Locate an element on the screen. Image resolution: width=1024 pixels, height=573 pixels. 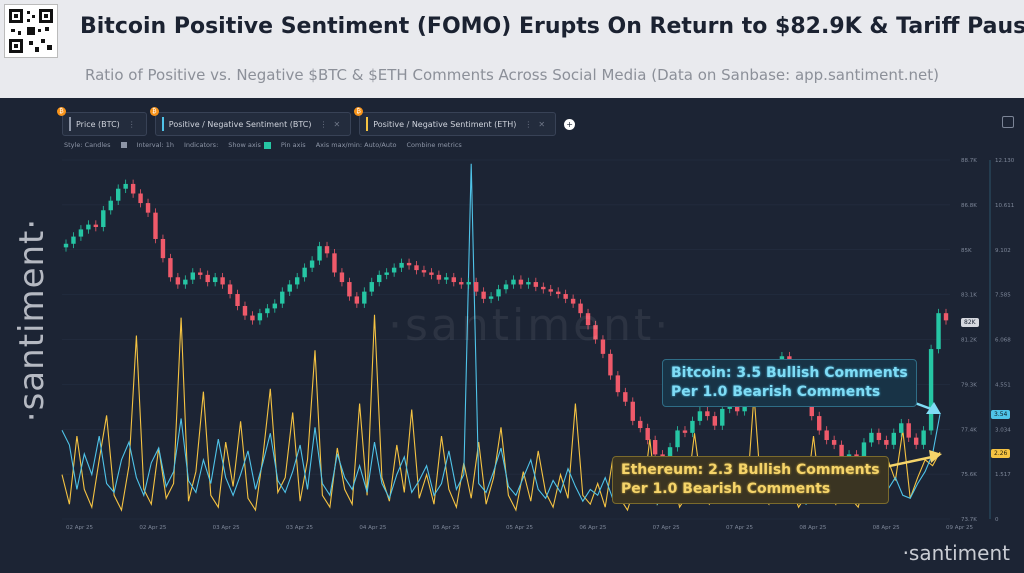
x-tick-label: 08 Apr 25 is located at coordinates (813, 528).